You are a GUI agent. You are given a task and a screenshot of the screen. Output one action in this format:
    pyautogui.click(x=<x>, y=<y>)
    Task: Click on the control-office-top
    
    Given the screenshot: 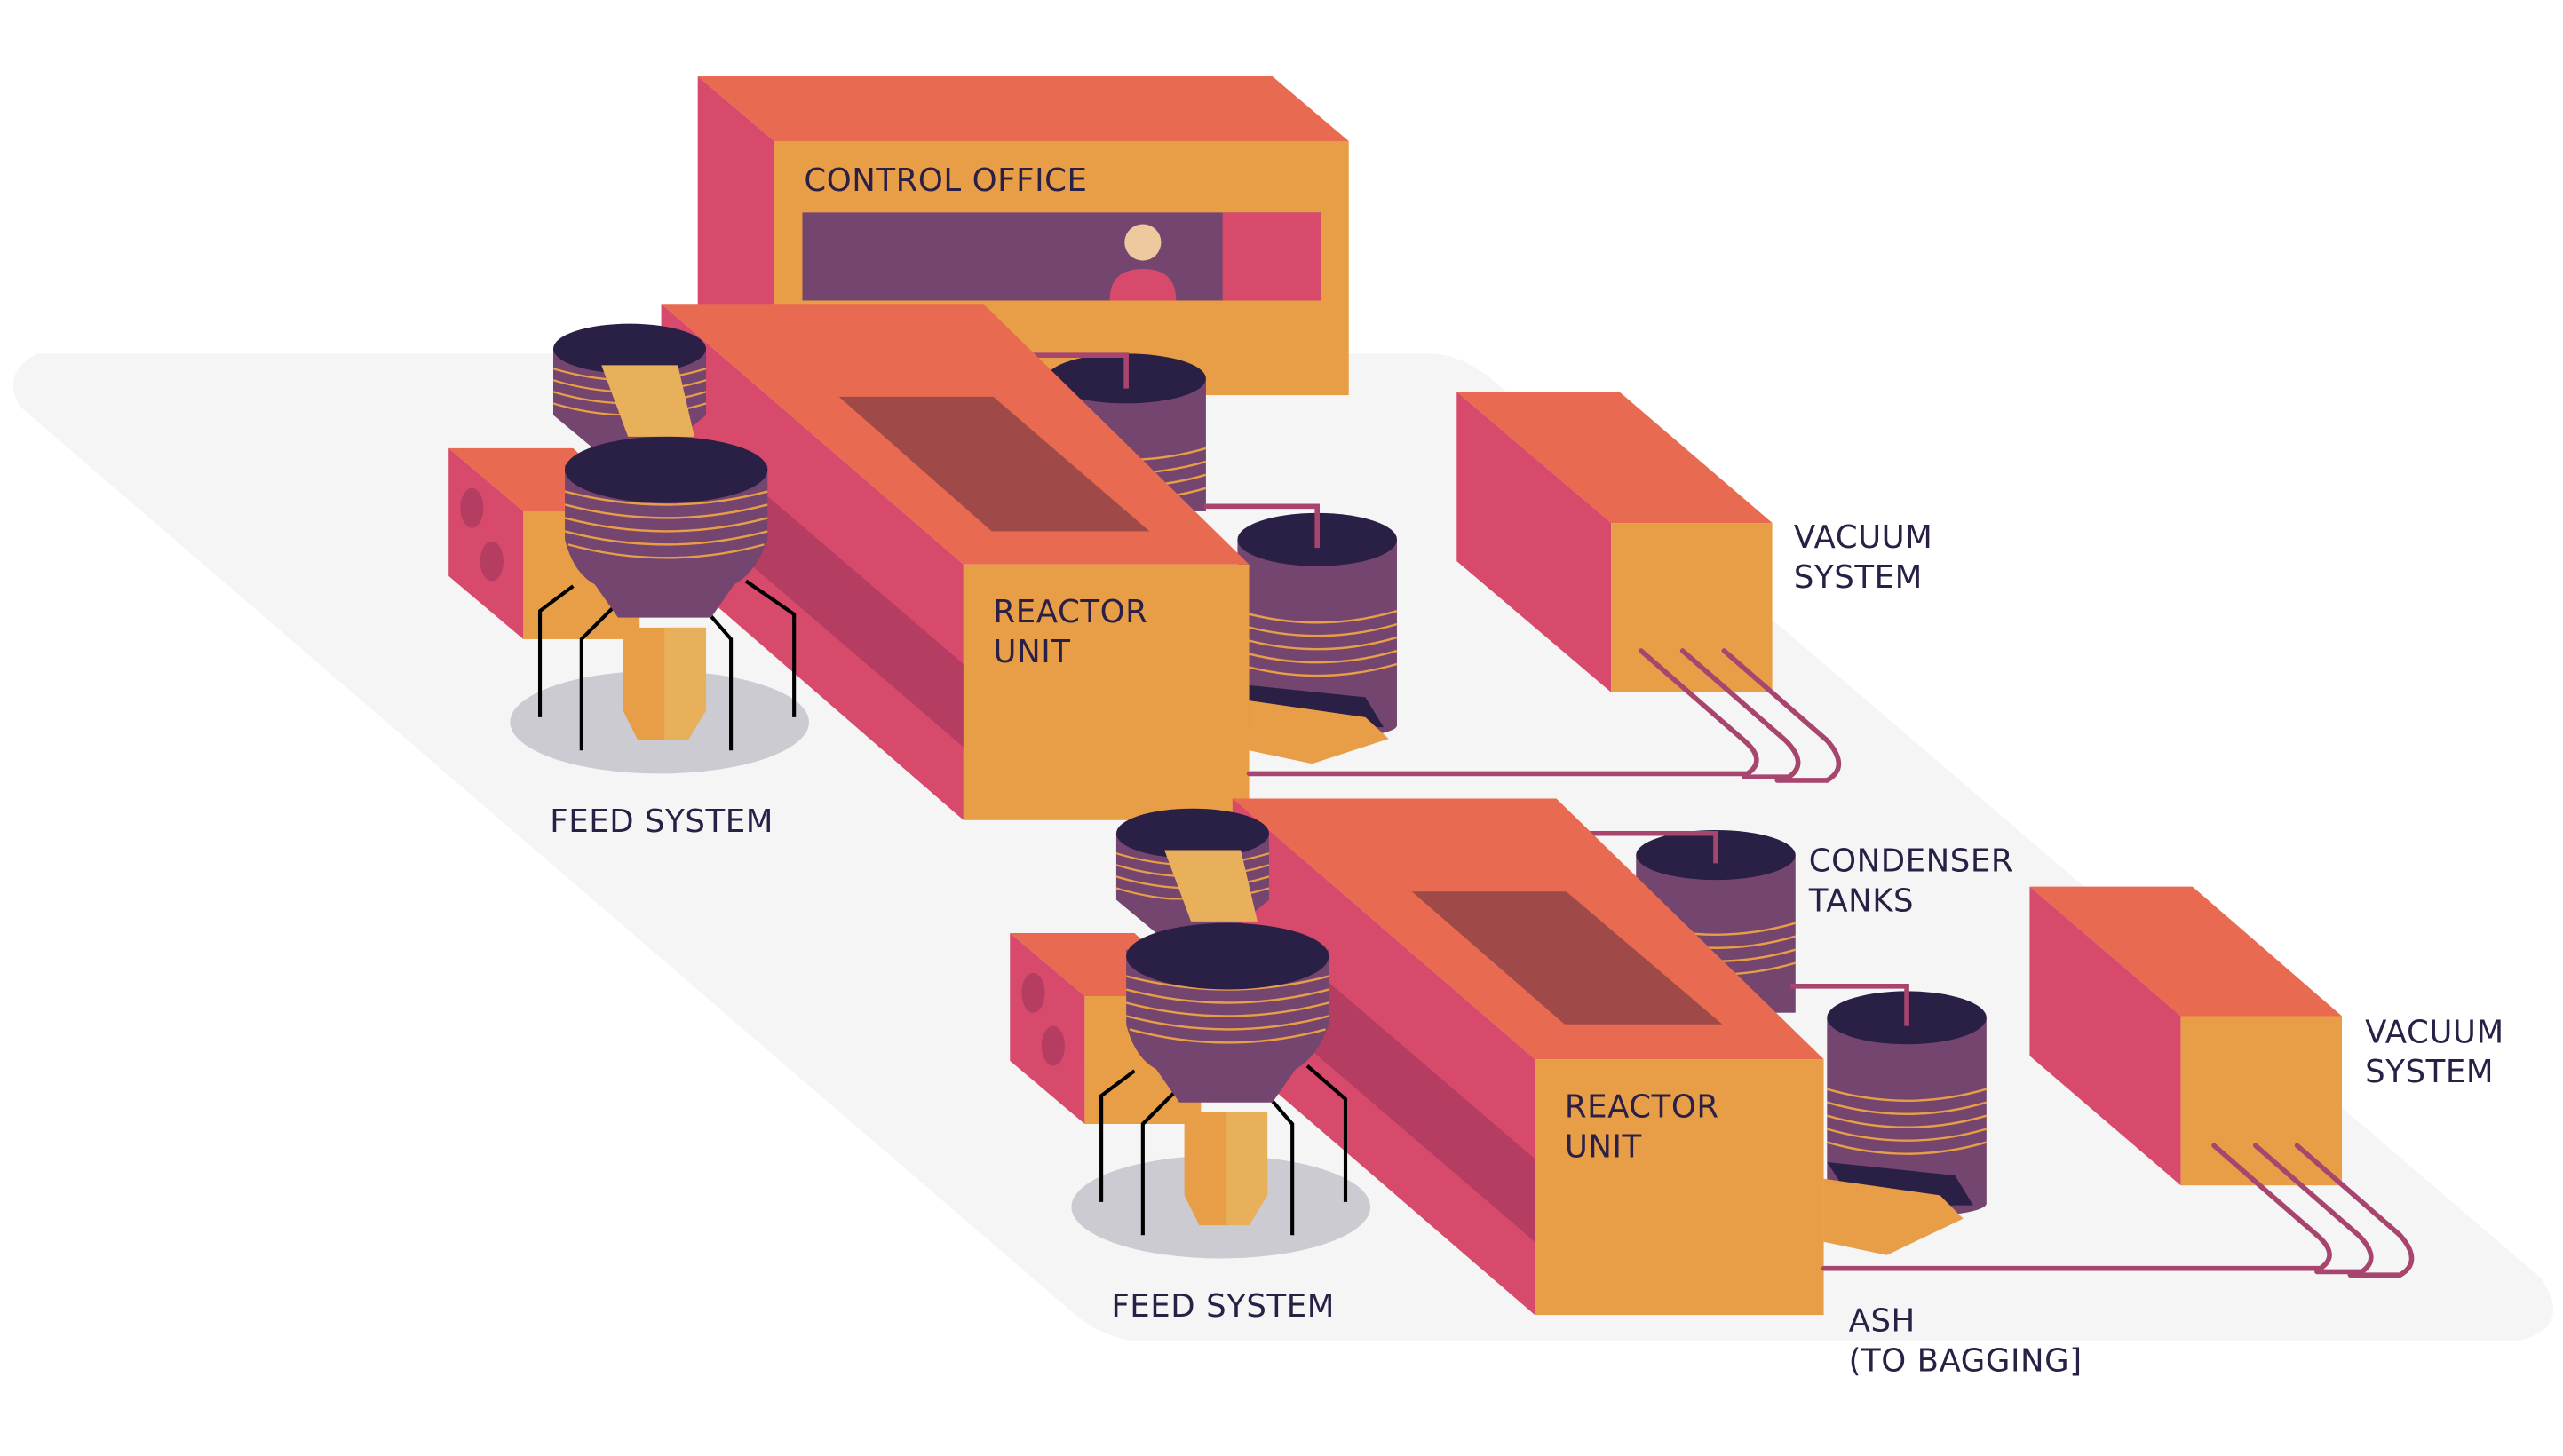 What is the action you would take?
    pyautogui.click(x=1023, y=108)
    